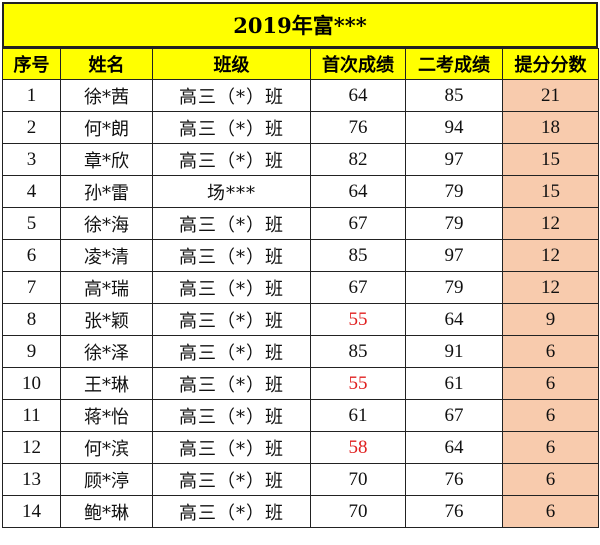 Image resolution: width=600 pixels, height=545 pixels. What do you see at coordinates (106, 351) in the screenshot?
I see `cell-name: 徐*泽` at bounding box center [106, 351].